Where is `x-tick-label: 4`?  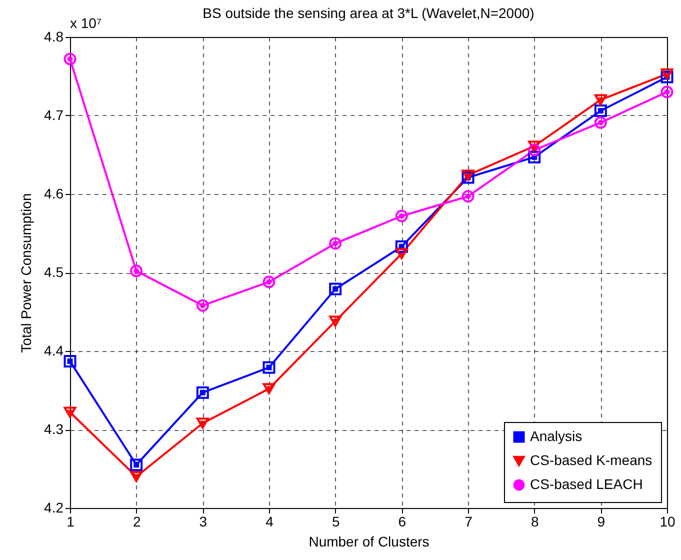
x-tick-label: 4 is located at coordinates (270, 522).